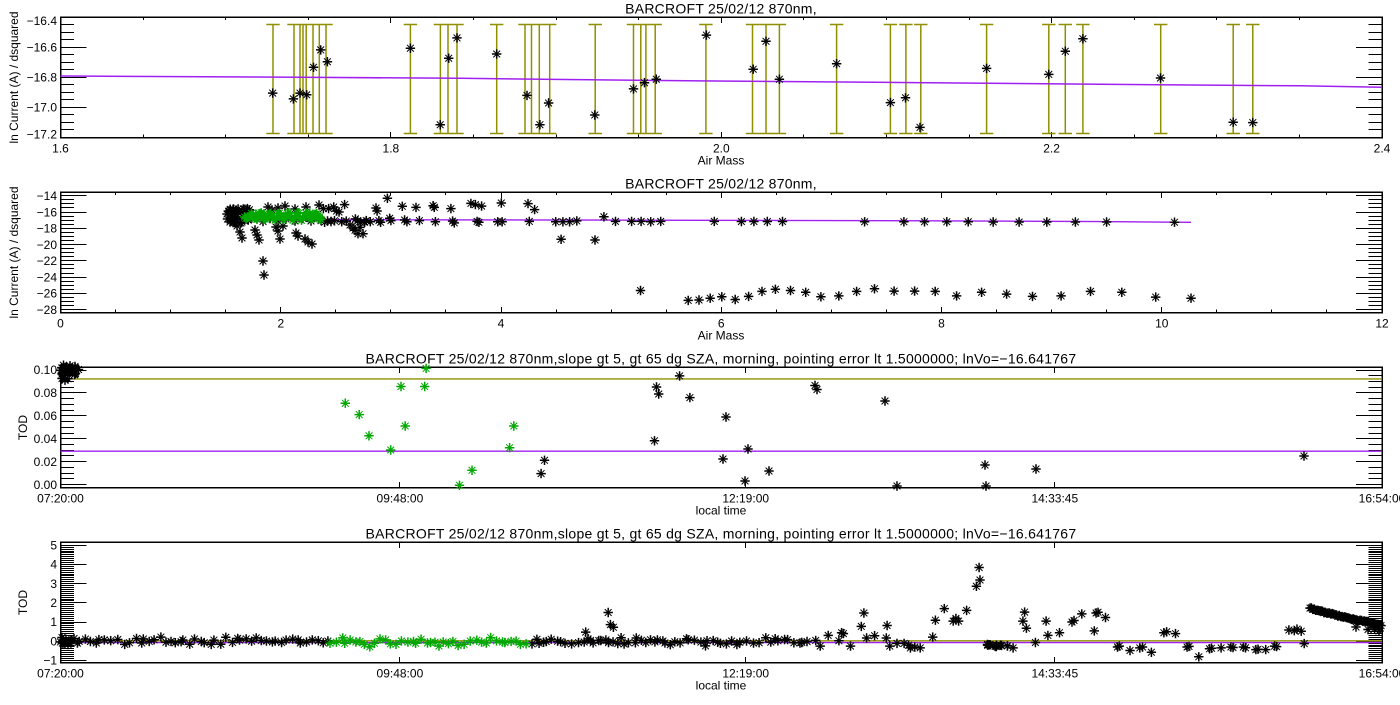 Image resolution: width=1400 pixels, height=705 pixels. Describe the element at coordinates (47, 294) in the screenshot. I see `svg-text: −26` at that location.